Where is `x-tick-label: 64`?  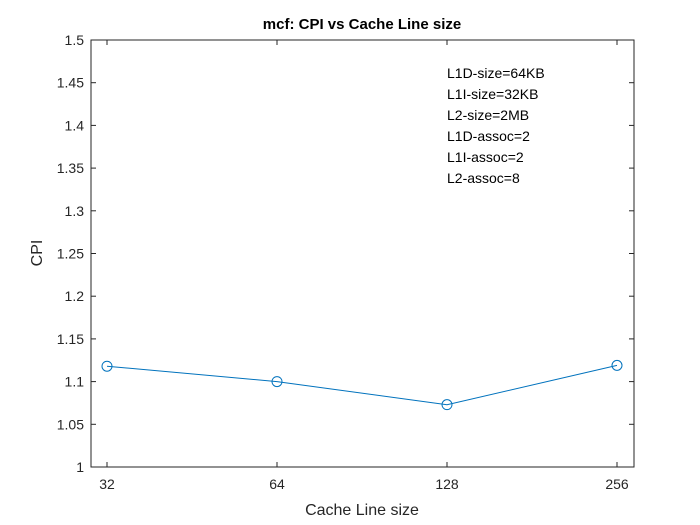 x-tick-label: 64 is located at coordinates (277, 484).